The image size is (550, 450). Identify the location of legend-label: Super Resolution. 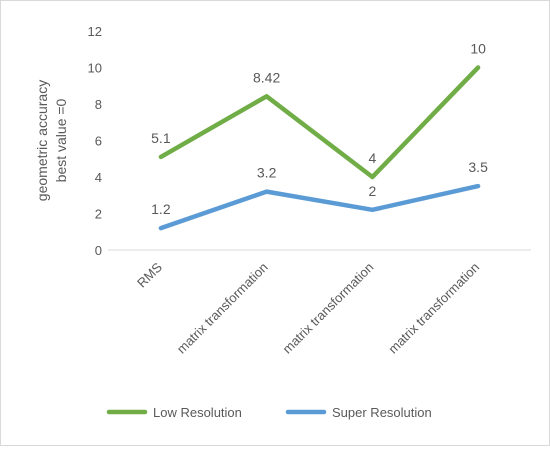
(382, 412).